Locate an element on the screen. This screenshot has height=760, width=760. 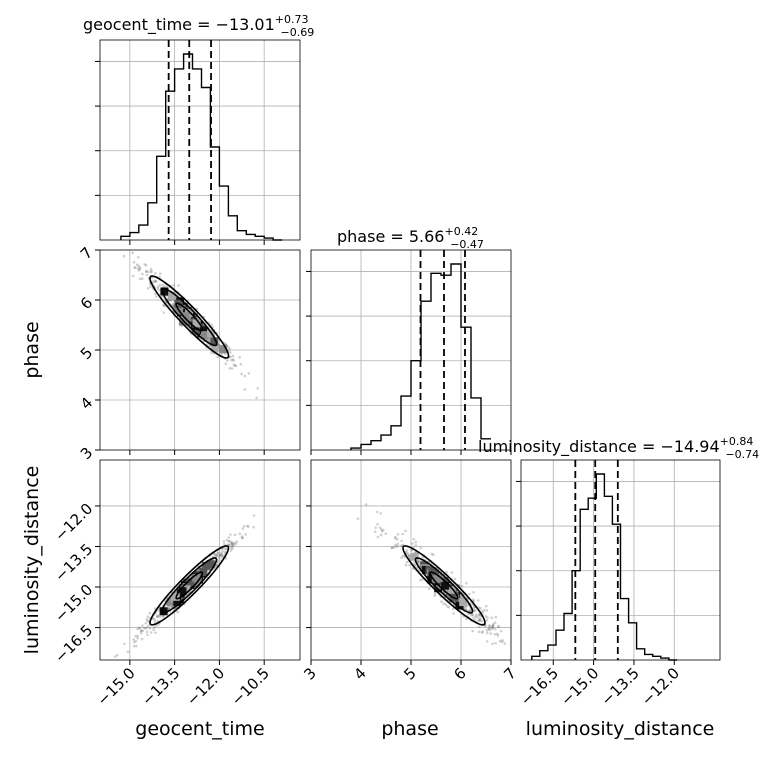
xtick-label-geocent-time: −15.0 is located at coordinates (115, 686).